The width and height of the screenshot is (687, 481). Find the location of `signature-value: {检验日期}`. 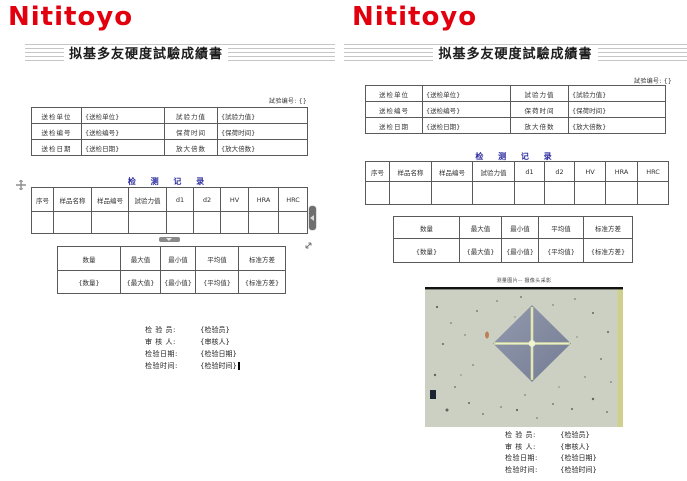

signature-value: {检验日期} is located at coordinates (218, 354).